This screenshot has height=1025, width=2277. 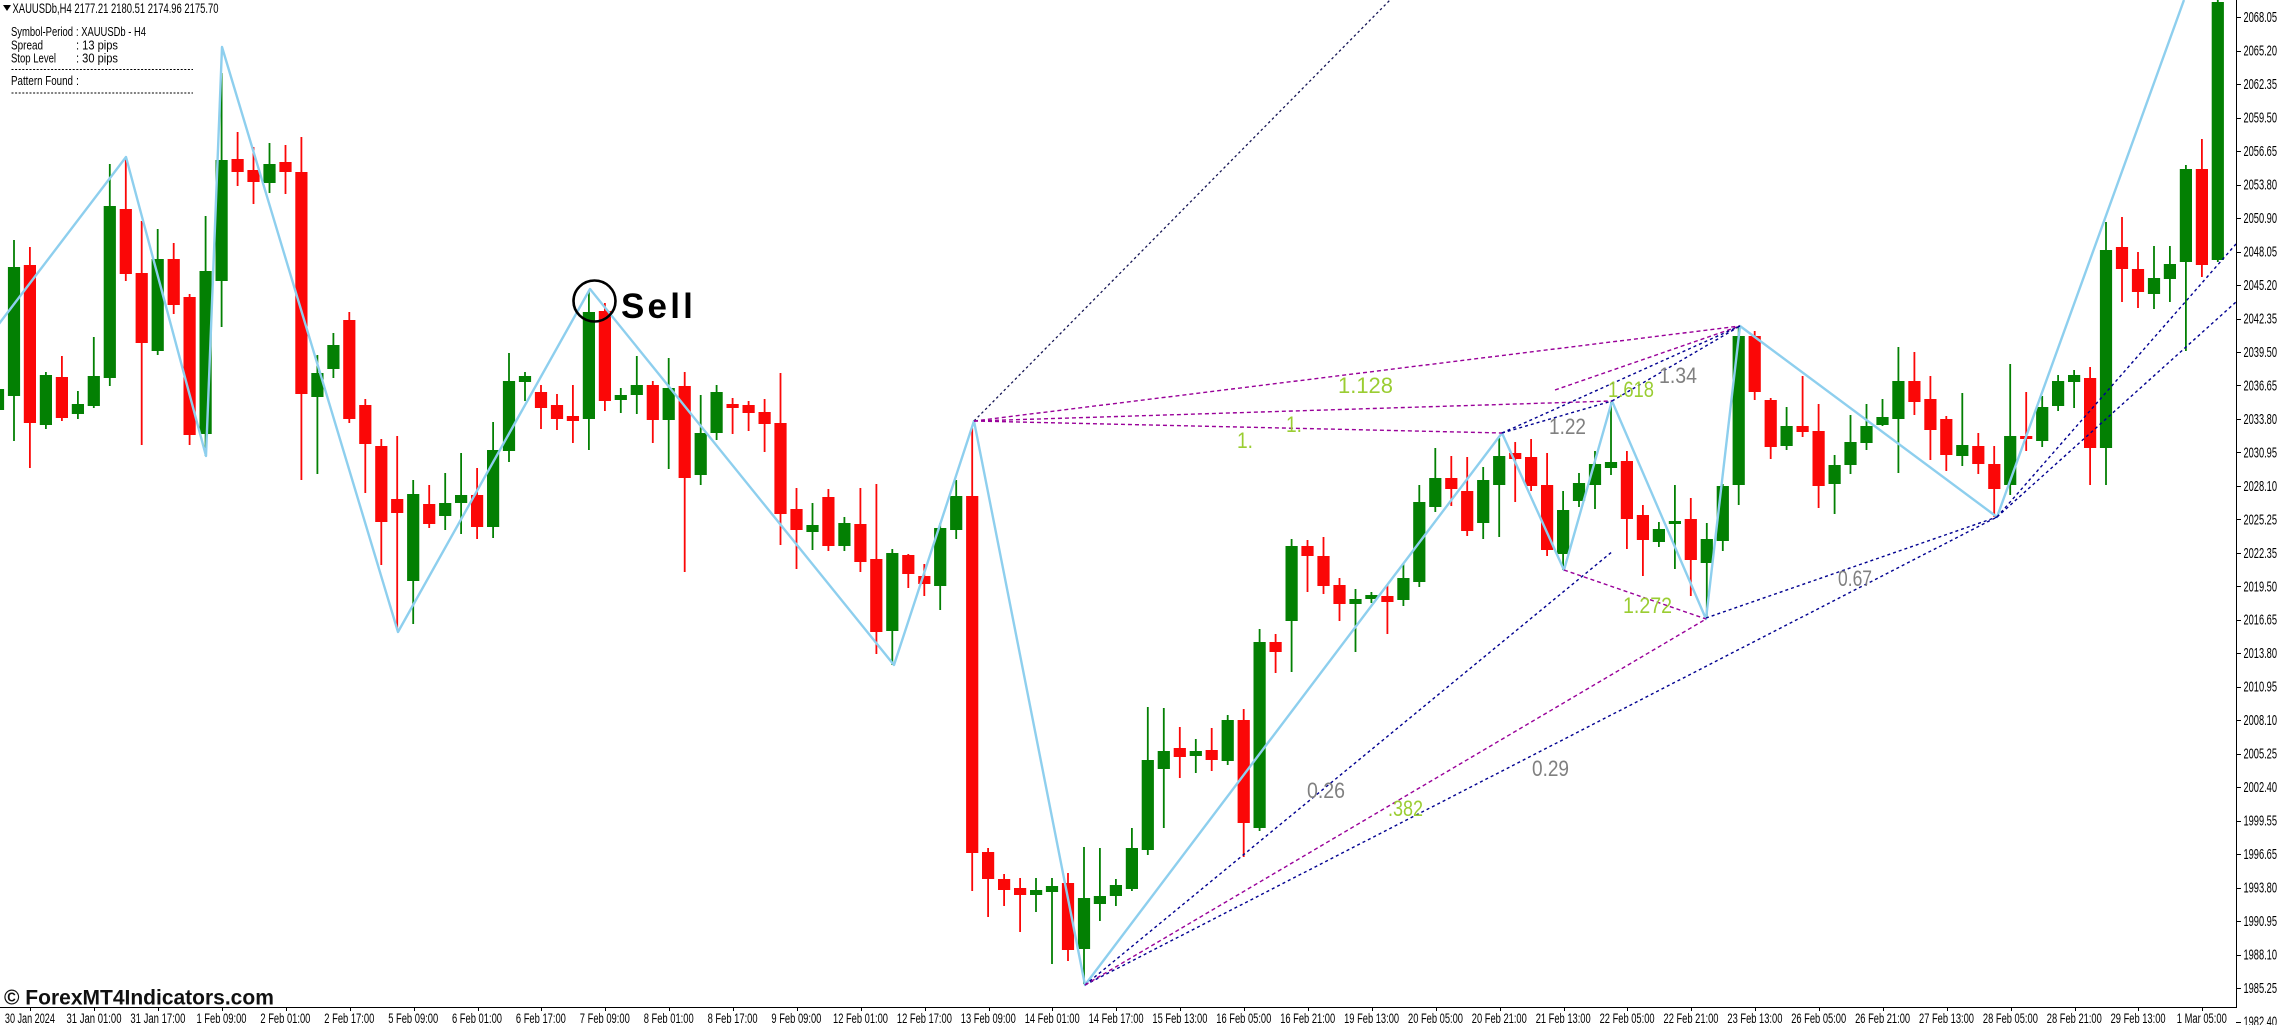 What do you see at coordinates (733, 1018) in the screenshot?
I see `svg-text: 8 Feb 17:00` at bounding box center [733, 1018].